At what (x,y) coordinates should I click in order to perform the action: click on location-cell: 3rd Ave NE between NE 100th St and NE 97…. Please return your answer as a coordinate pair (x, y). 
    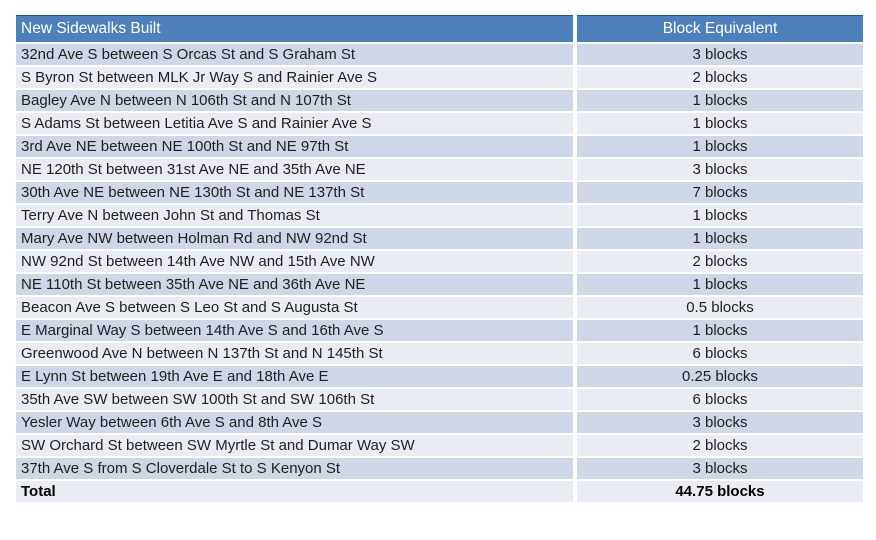
    Looking at the image, I should click on (294, 146).